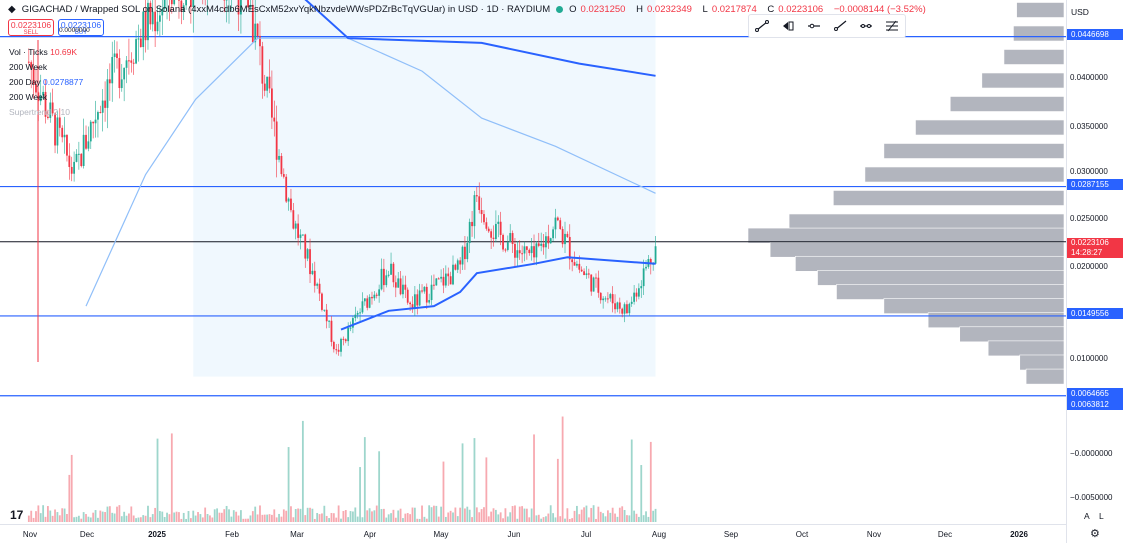 The width and height of the screenshot is (1125, 544). Describe the element at coordinates (46, 82) in the screenshot. I see `legend-200-day: 200 Day 0.0278877` at that location.